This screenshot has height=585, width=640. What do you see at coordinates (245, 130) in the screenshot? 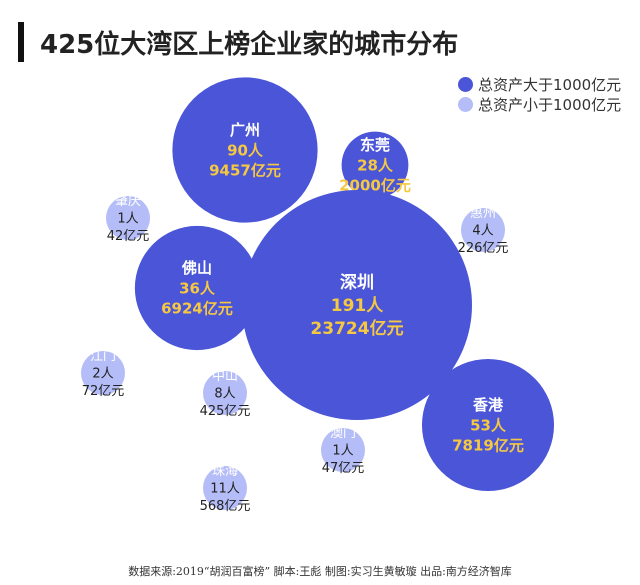
I see `city-label: 广州` at bounding box center [245, 130].